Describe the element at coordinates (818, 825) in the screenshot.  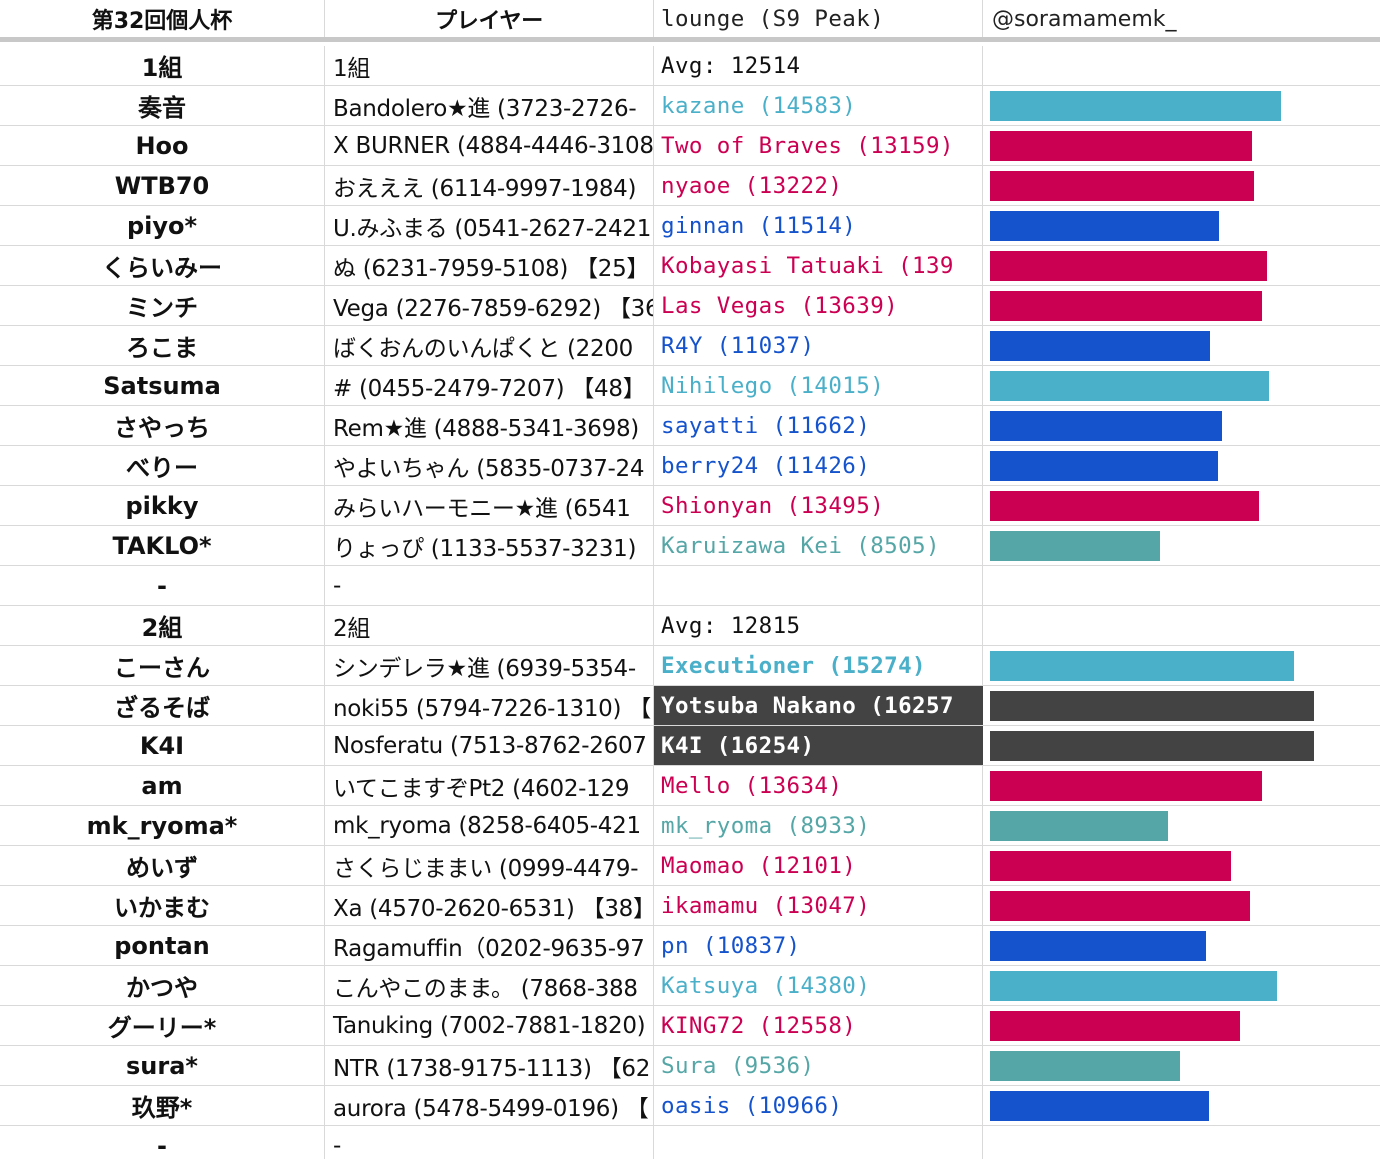
I see `lounge-cell: mk_ryoma (8933)` at that location.